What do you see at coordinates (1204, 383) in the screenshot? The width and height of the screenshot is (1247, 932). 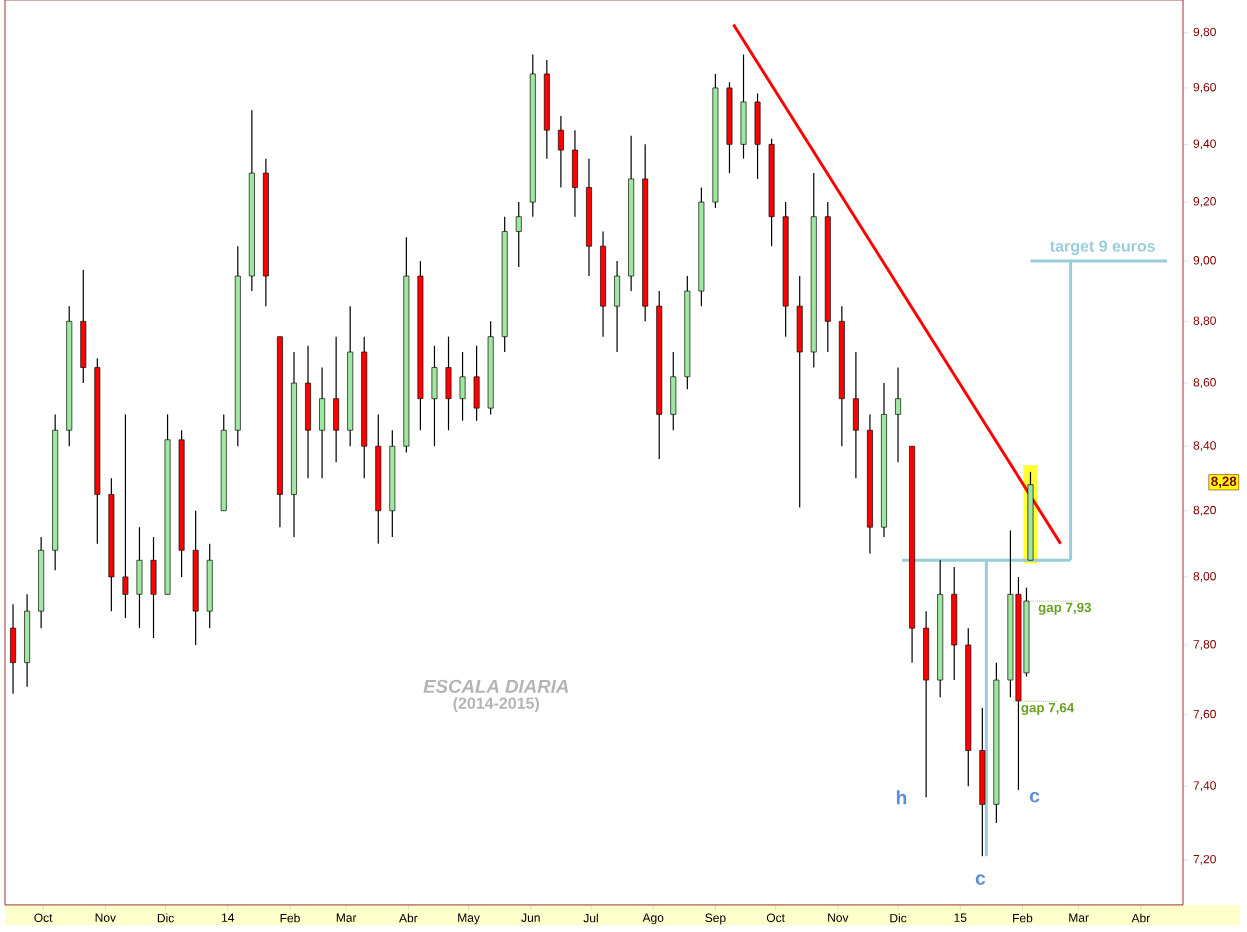 I see `y-tick-label: 8,60` at bounding box center [1204, 383].